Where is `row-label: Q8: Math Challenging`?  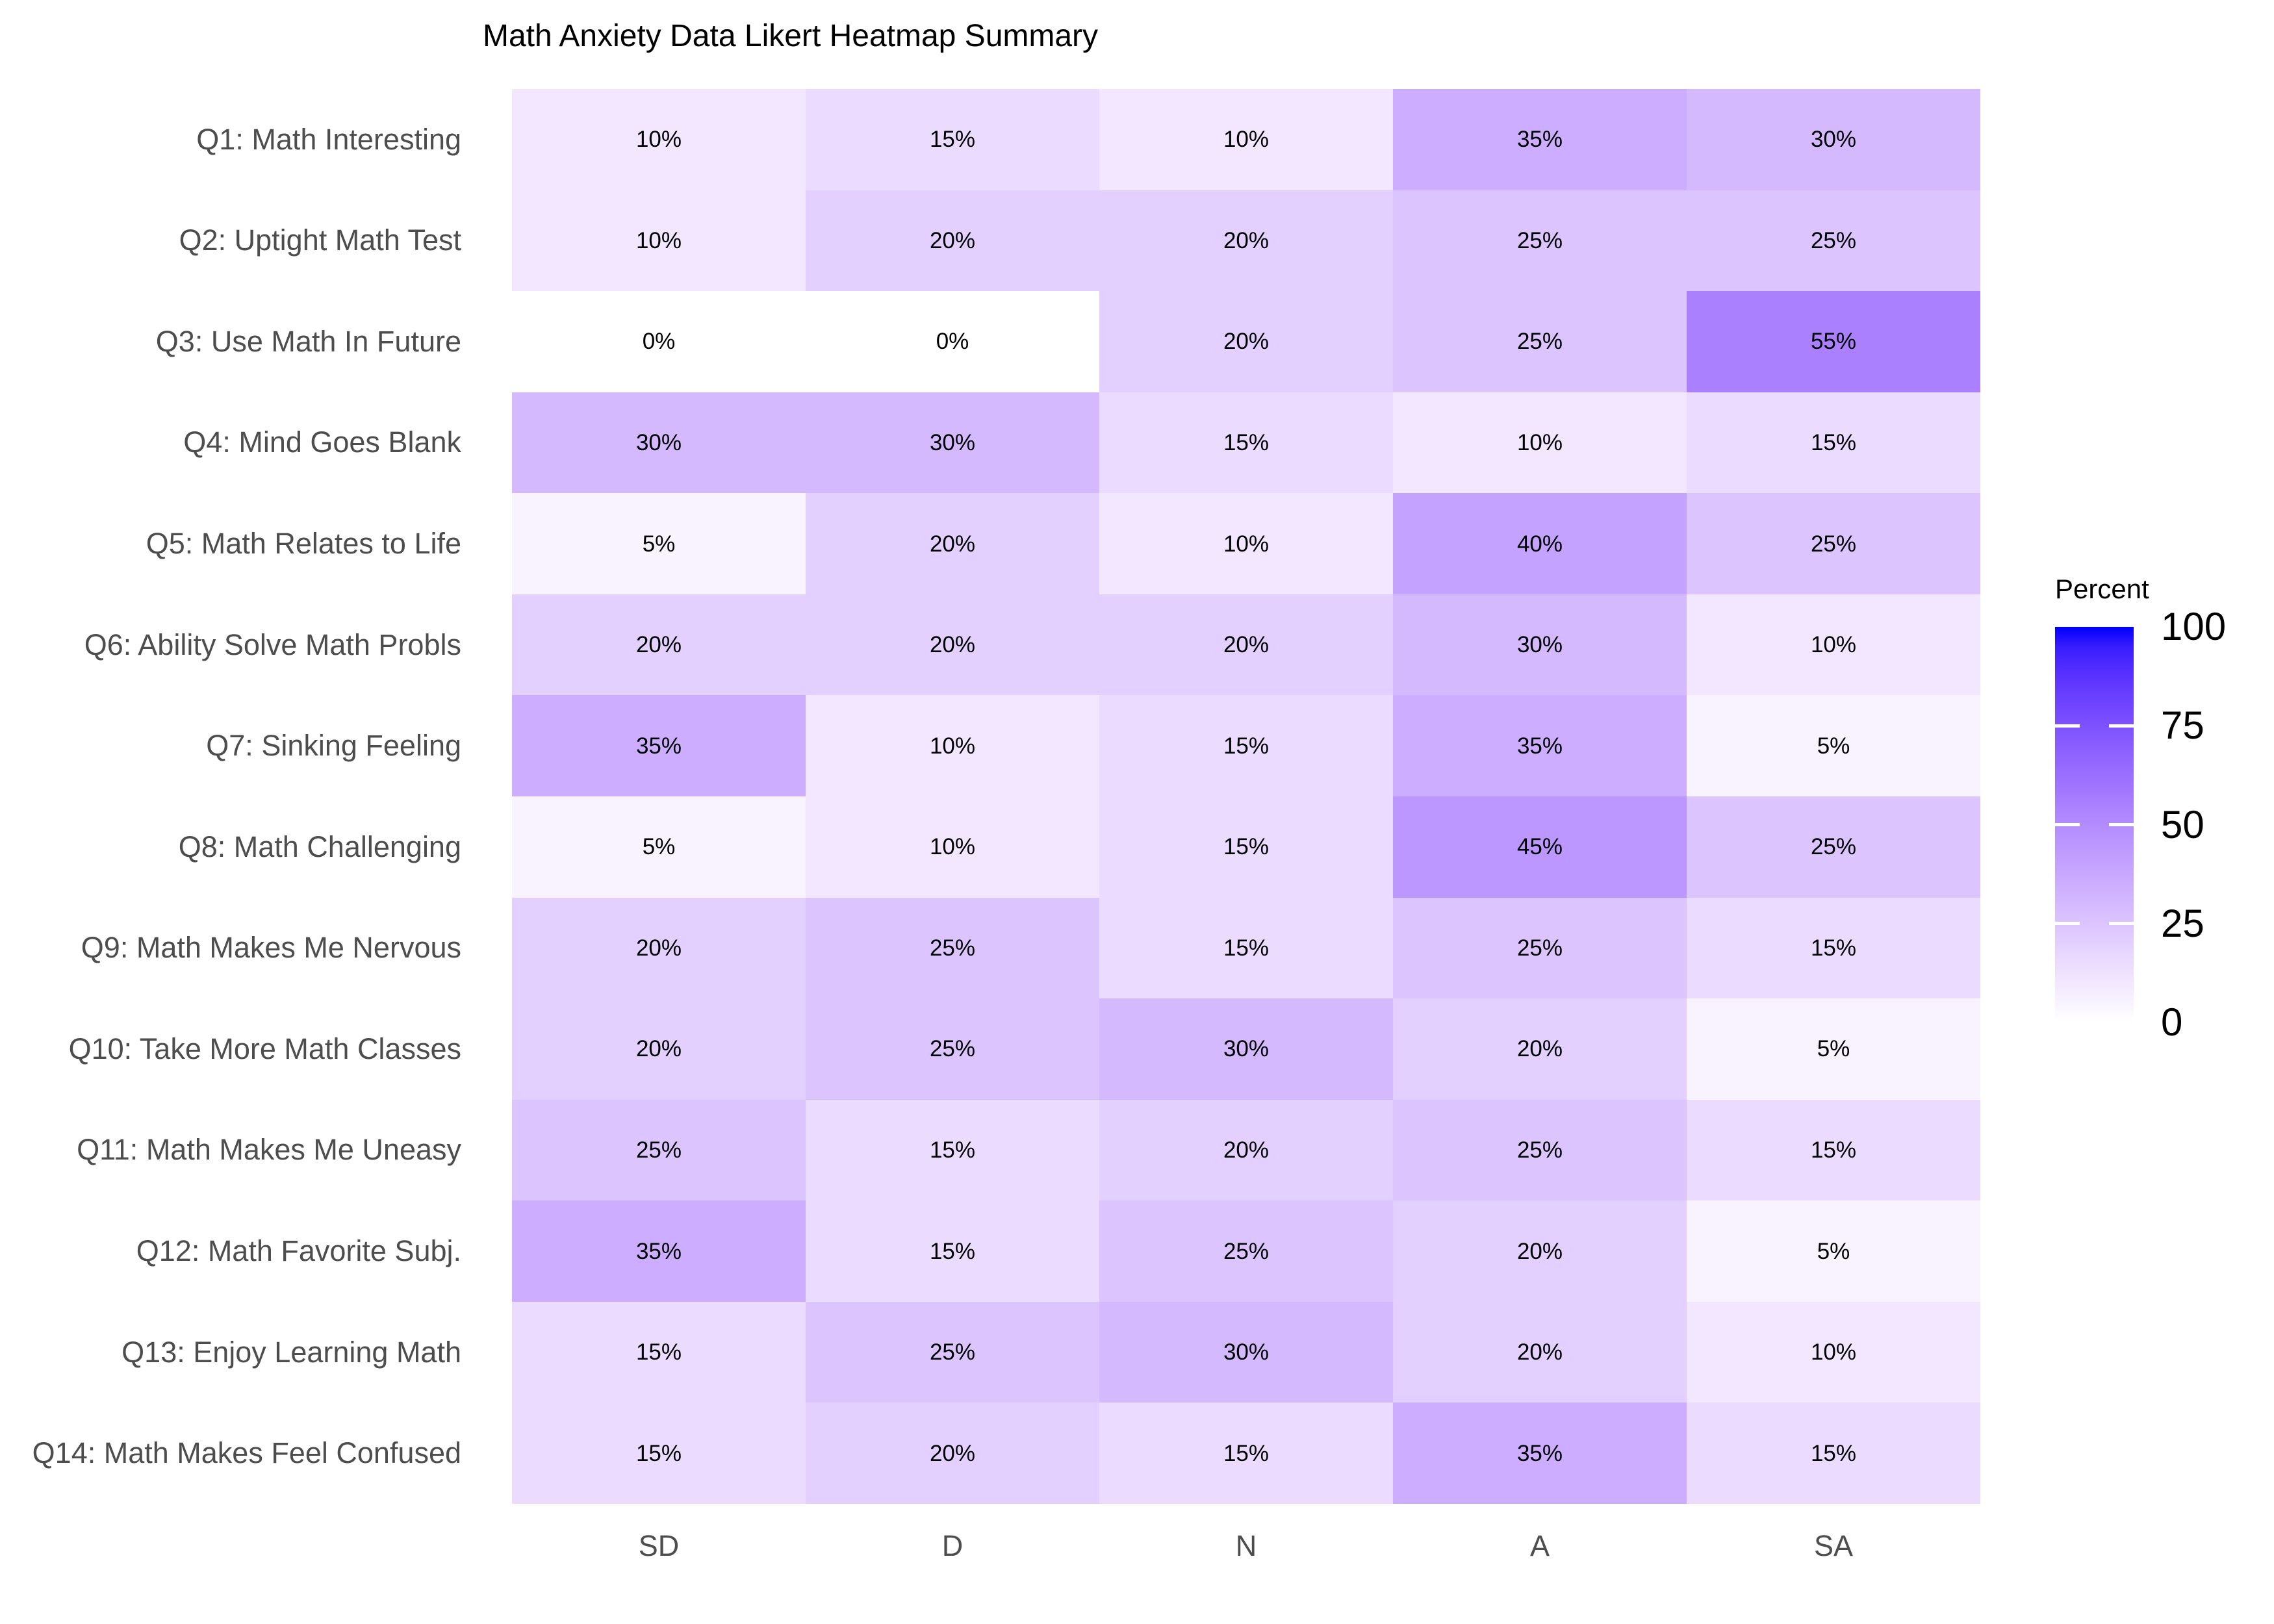 row-label: Q8: Math Challenging is located at coordinates (319, 846).